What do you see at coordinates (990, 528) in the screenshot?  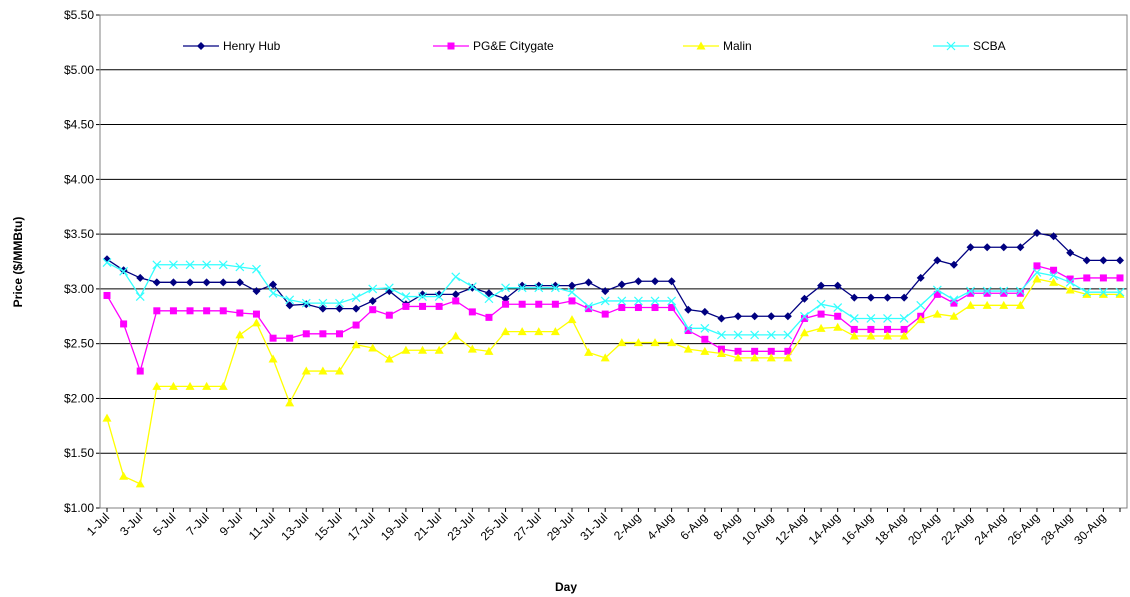 I see `x-tick-label: 24-Aug` at bounding box center [990, 528].